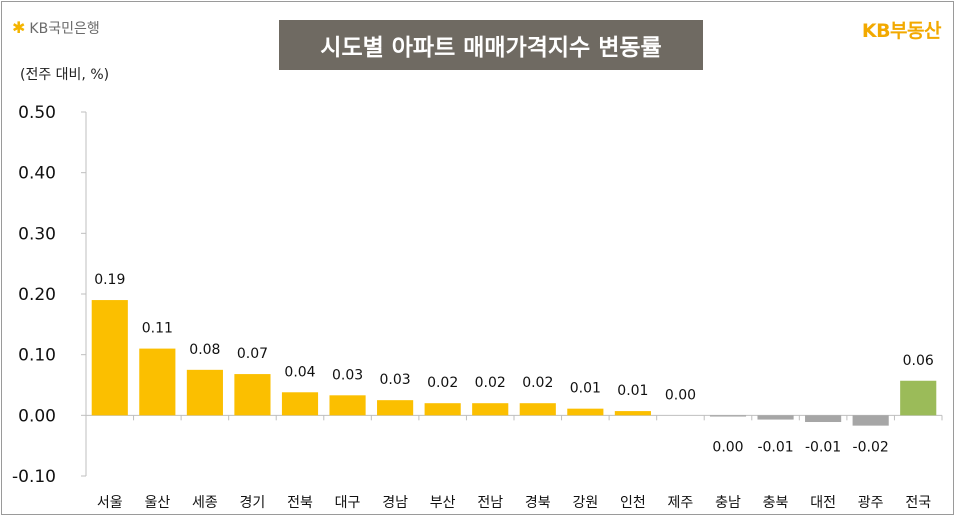  Describe the element at coordinates (901, 31) in the screenshot. I see `kb-realestate-logo: KB부동산` at that location.